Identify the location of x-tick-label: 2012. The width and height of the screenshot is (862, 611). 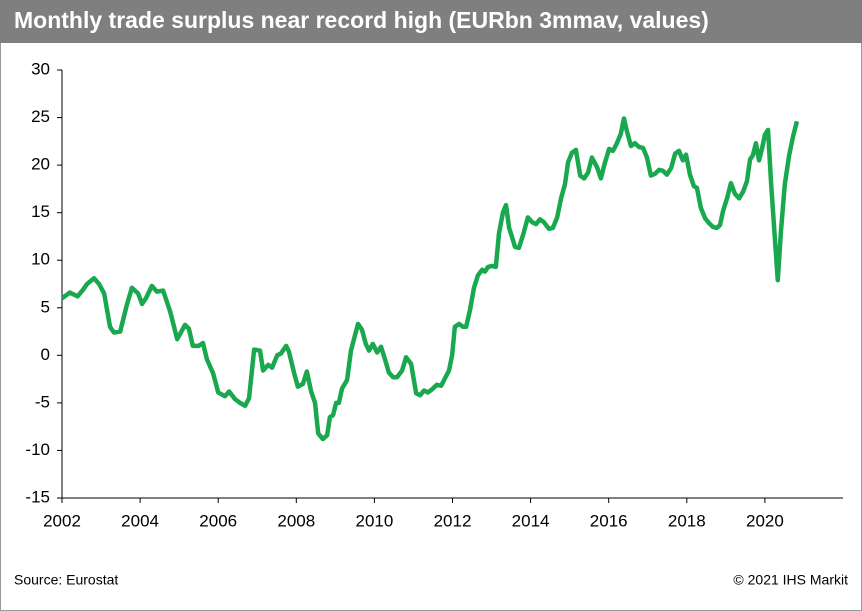
(453, 520).